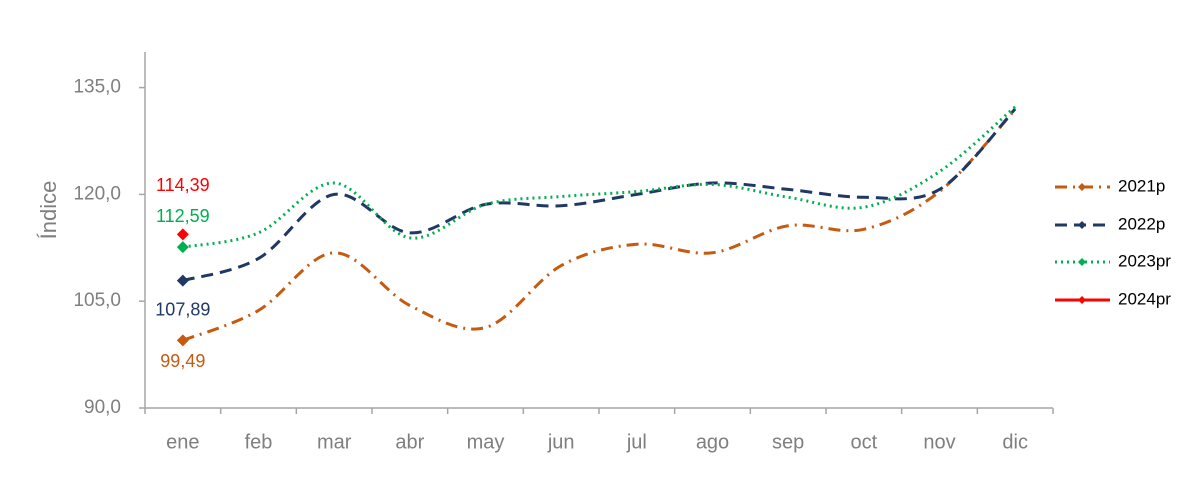 The image size is (1200, 485). I want to click on x-tick-label: jun, so click(561, 442).